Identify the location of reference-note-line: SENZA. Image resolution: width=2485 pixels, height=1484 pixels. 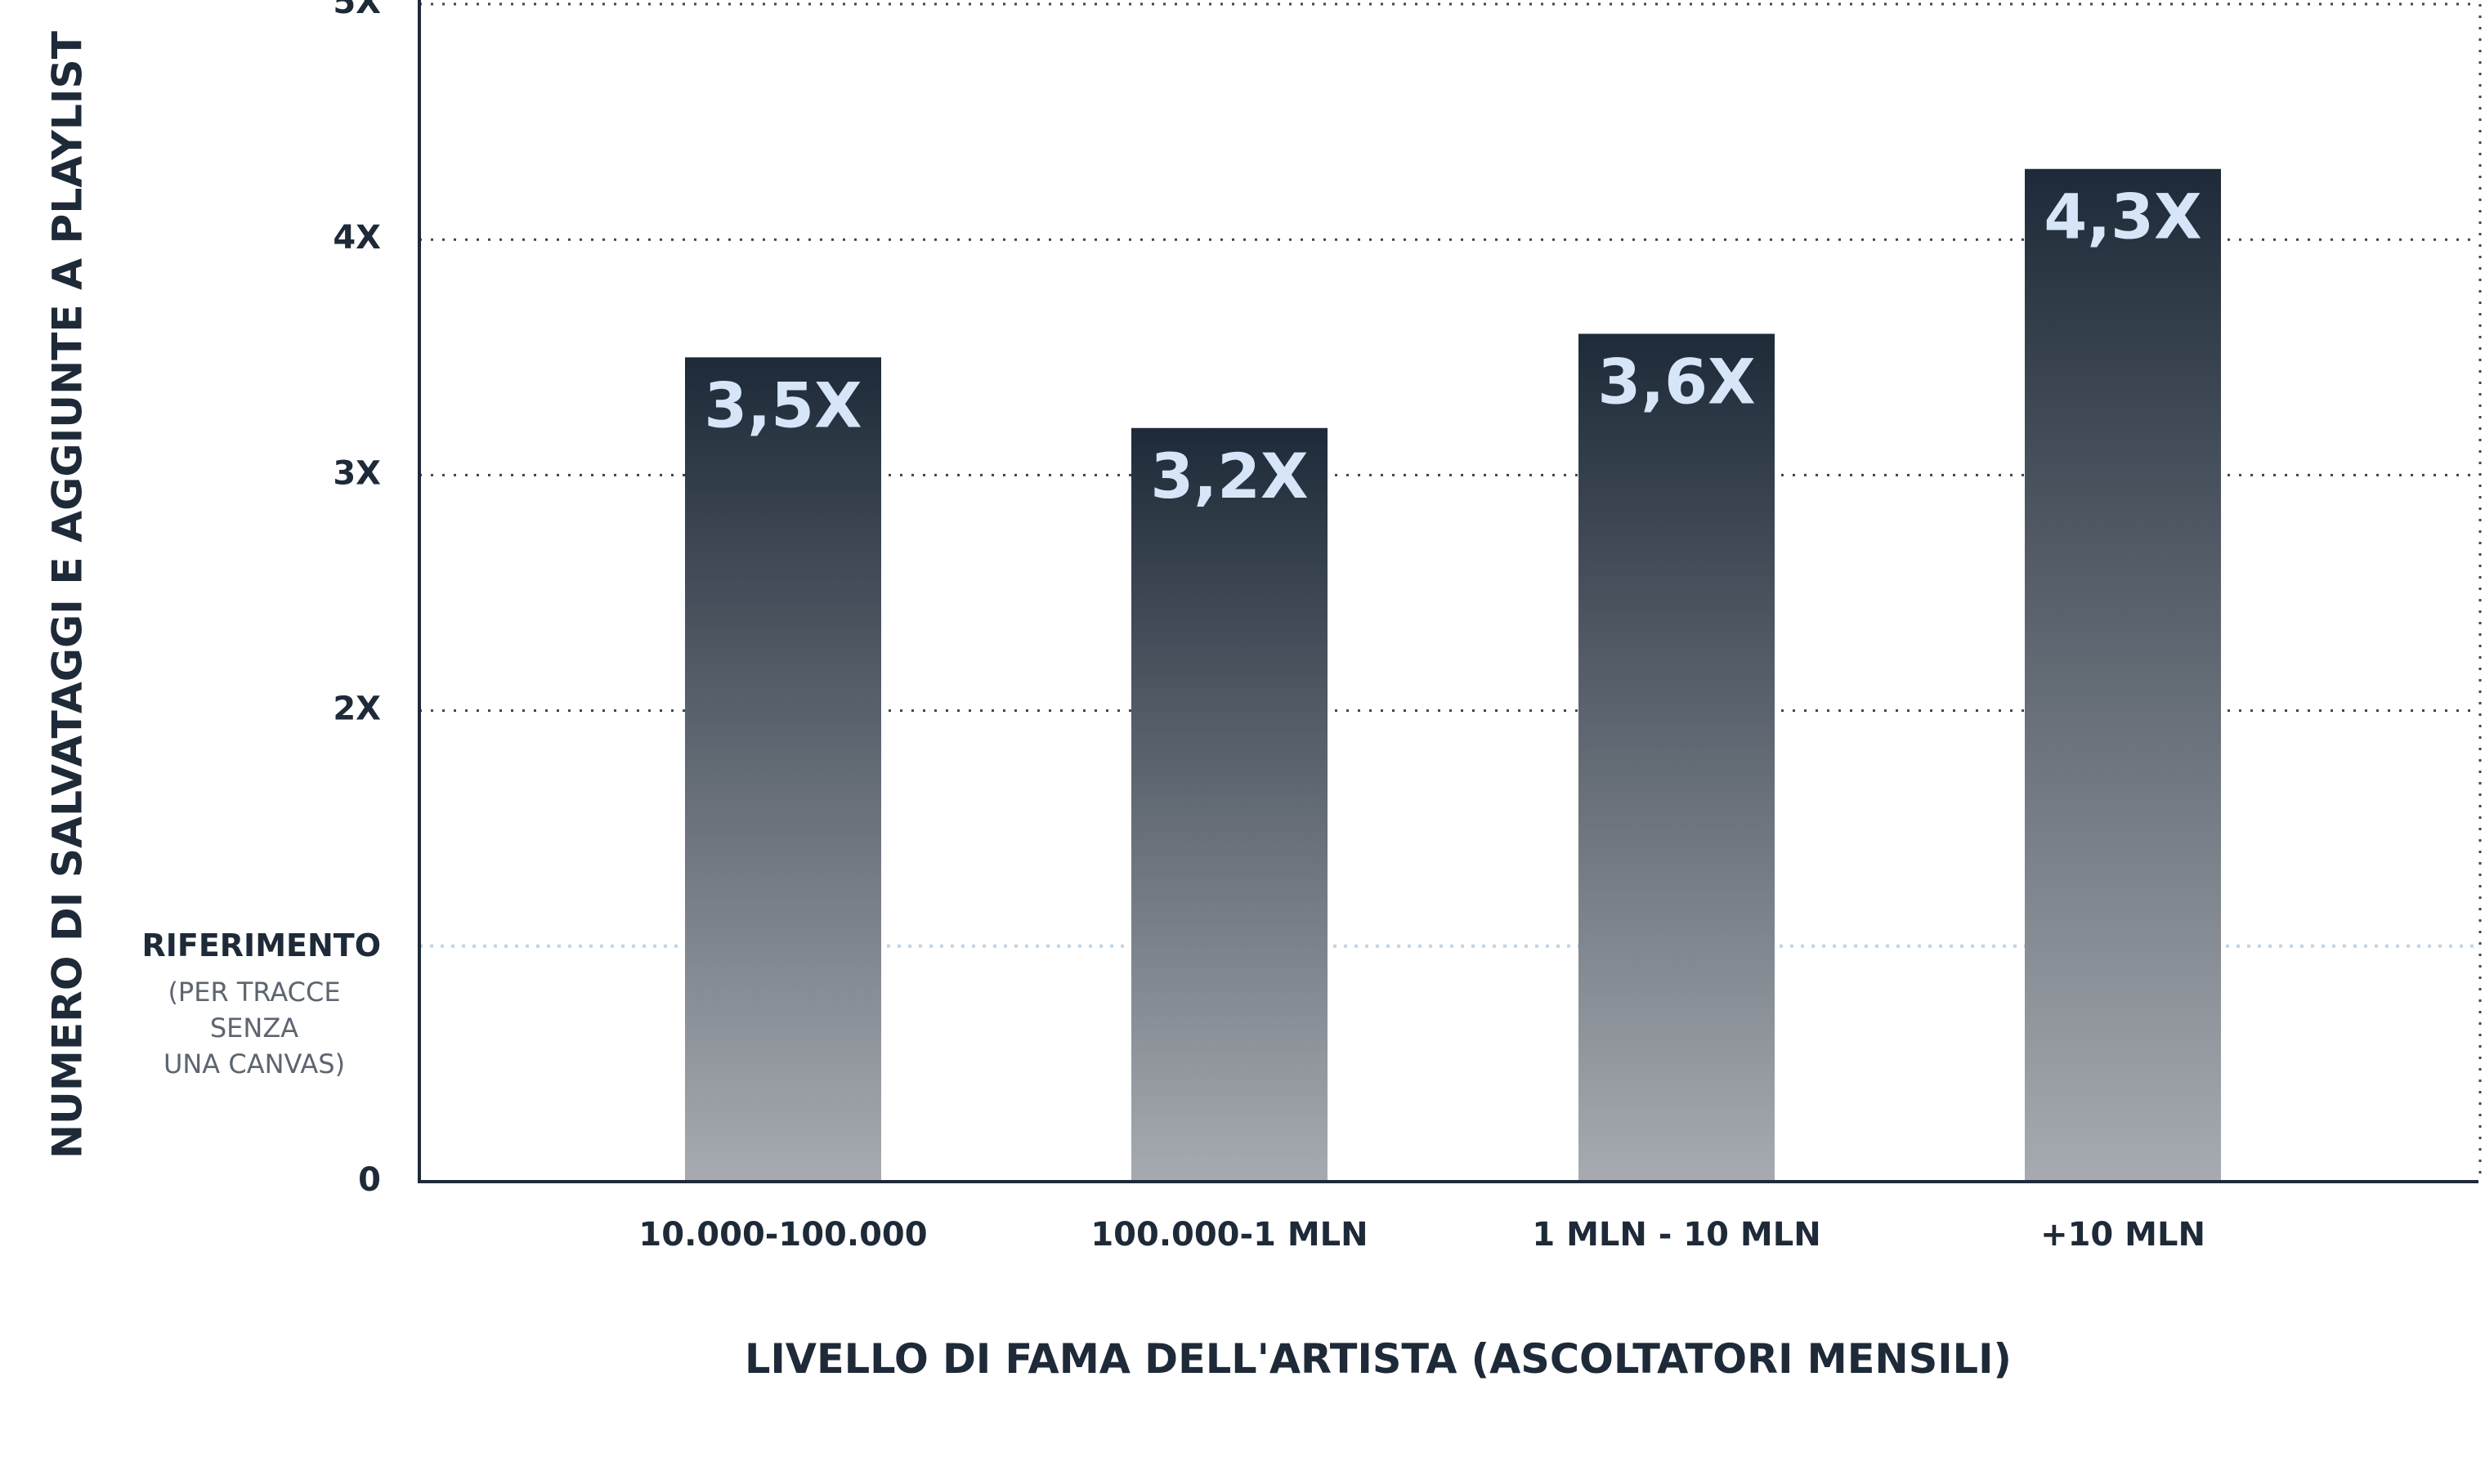
(254, 1028).